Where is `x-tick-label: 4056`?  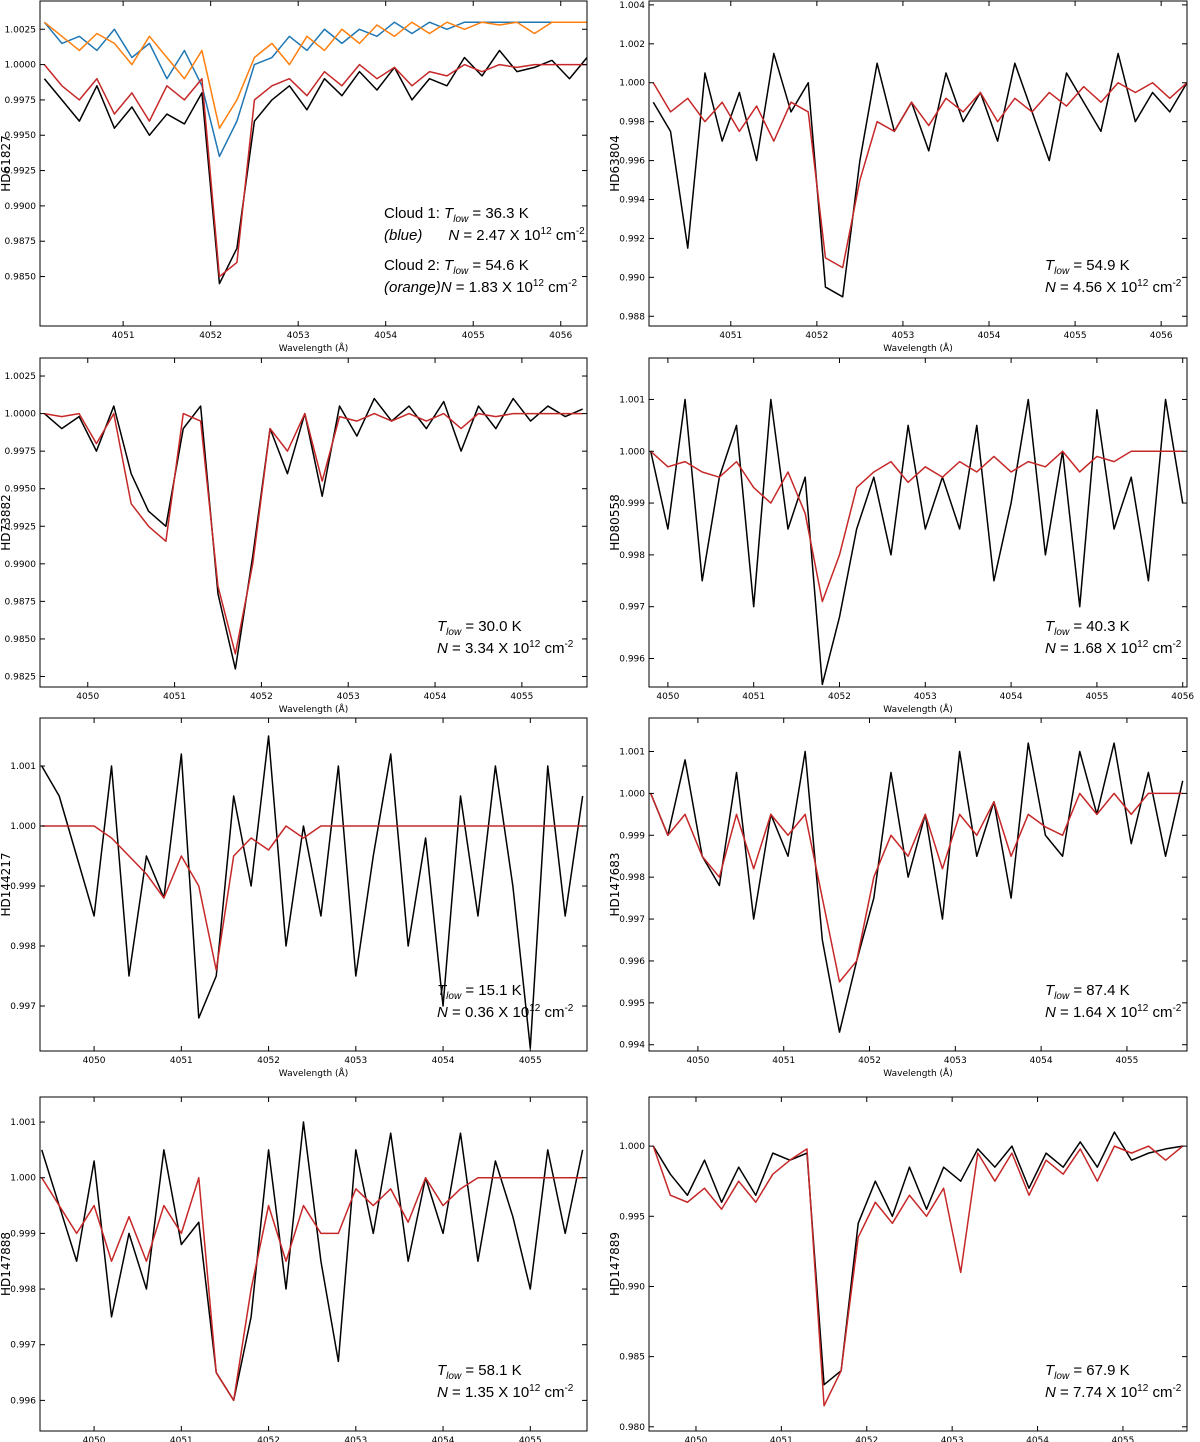 x-tick-label: 4056 is located at coordinates (560, 336).